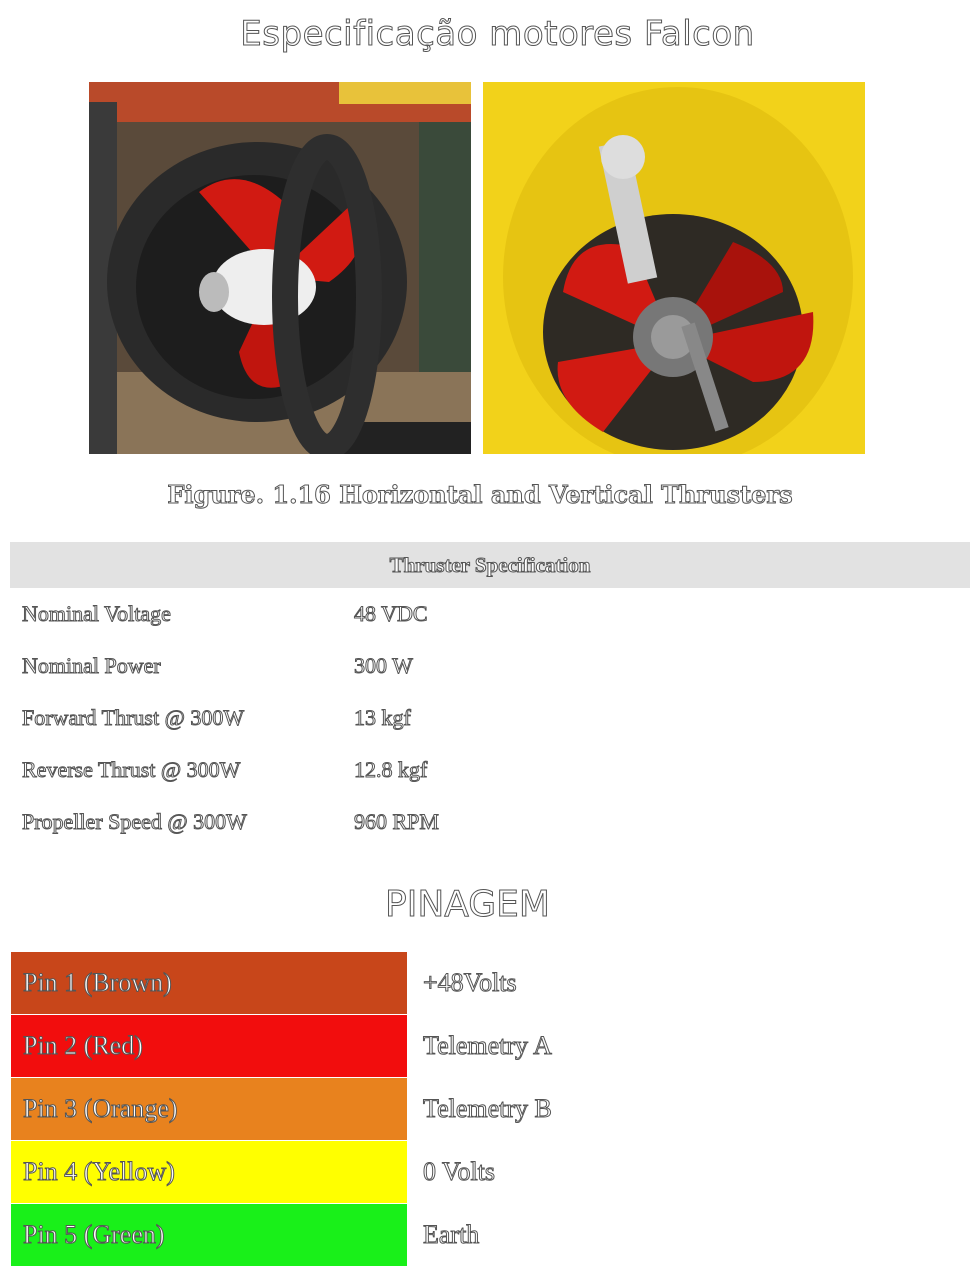 This screenshot has height=1274, width=975. What do you see at coordinates (209, 983) in the screenshot?
I see `pin-label: Pin 1 (Brown)` at bounding box center [209, 983].